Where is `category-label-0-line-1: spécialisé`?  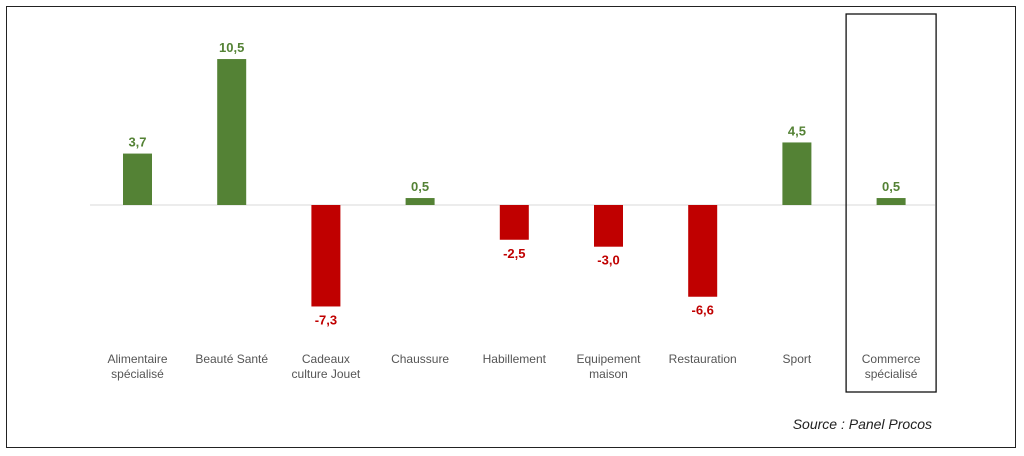
category-label-0-line-1: spécialisé is located at coordinates (137, 374).